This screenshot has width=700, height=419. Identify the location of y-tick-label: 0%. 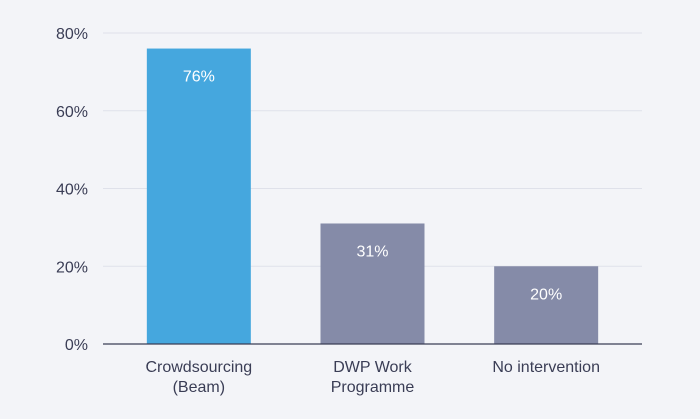
(76, 345).